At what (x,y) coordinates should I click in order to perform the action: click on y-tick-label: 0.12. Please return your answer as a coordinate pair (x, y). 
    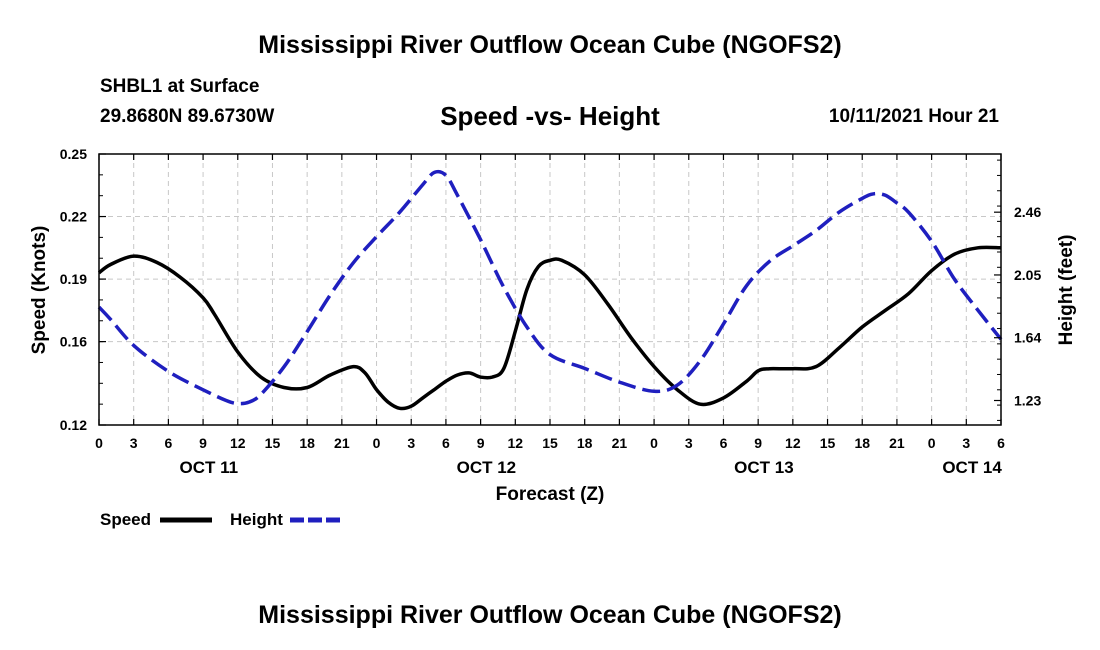
    Looking at the image, I should click on (73, 425).